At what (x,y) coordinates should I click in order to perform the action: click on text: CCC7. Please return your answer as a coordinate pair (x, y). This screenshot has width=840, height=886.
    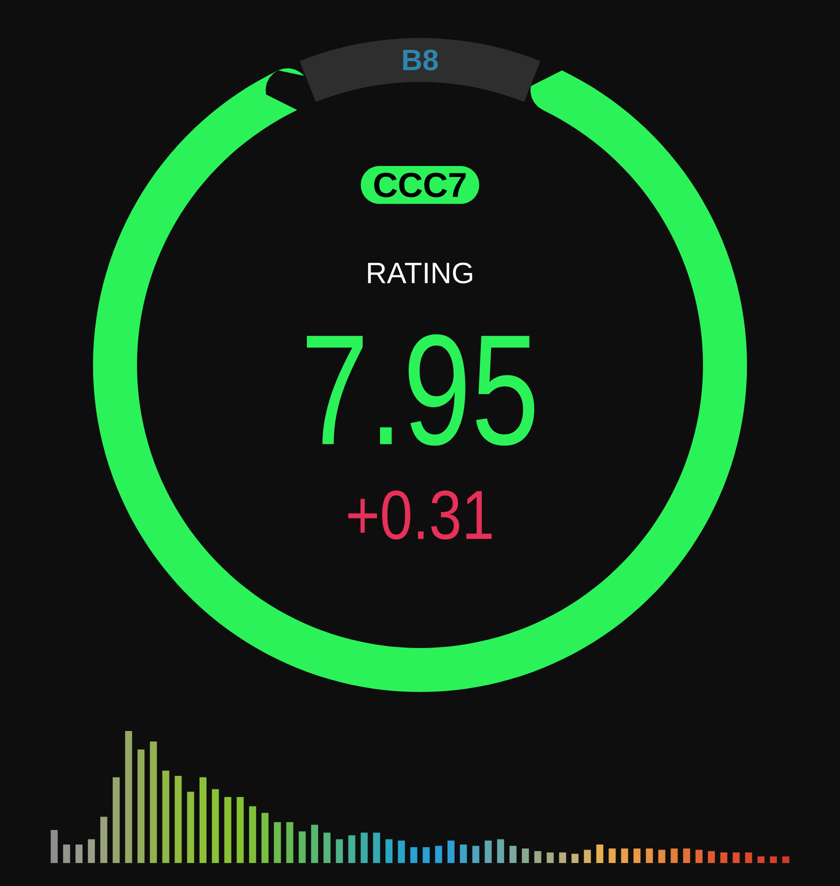
    Looking at the image, I should click on (420, 185).